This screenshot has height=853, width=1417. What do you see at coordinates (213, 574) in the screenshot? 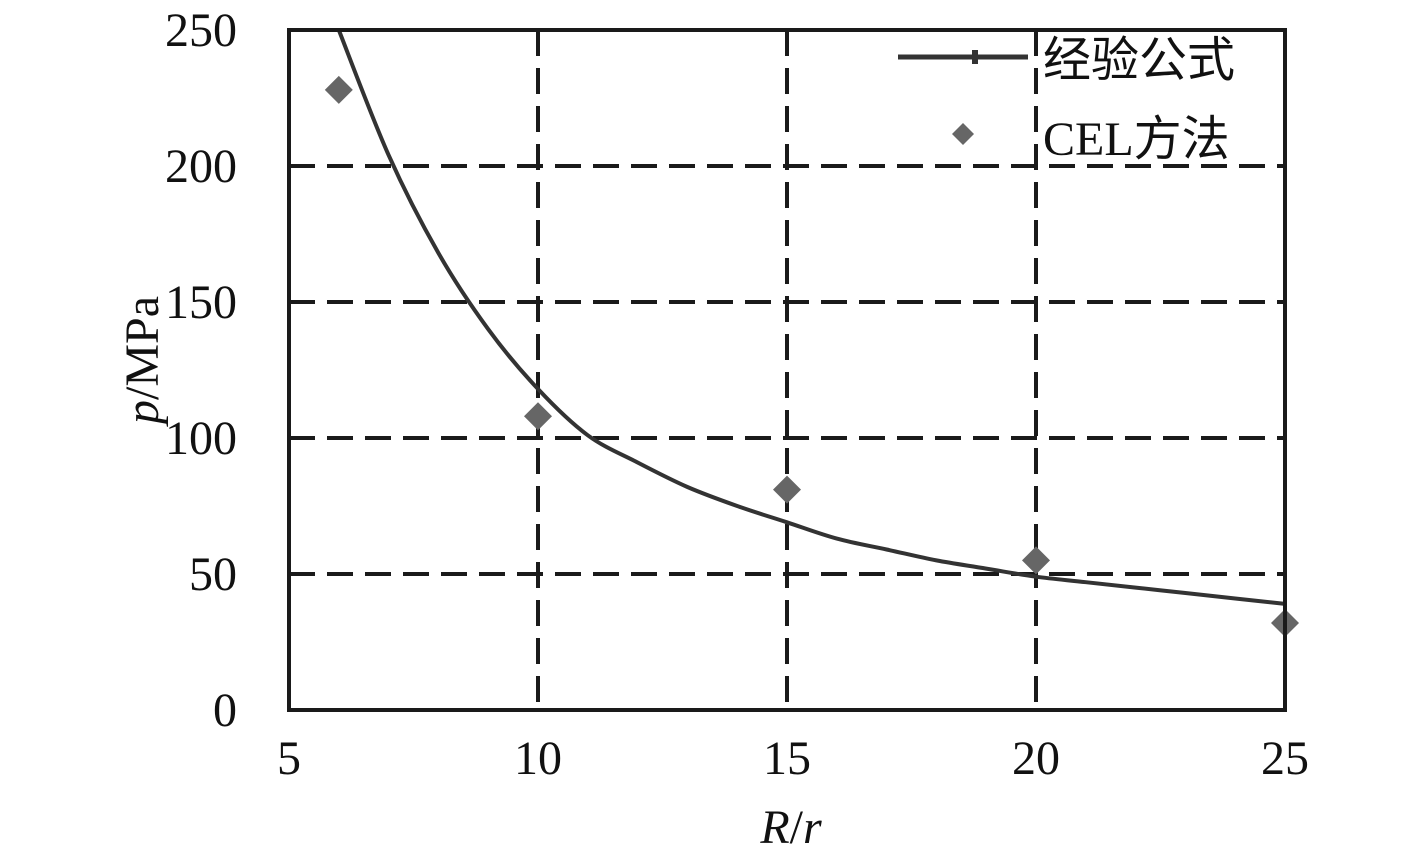
I see `y-tick-label: 50` at bounding box center [213, 574].